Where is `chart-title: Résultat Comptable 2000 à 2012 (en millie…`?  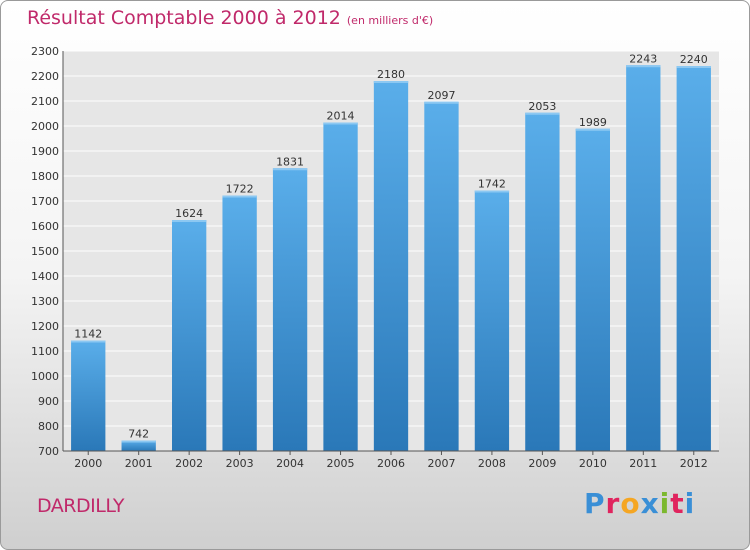 chart-title: Résultat Comptable 2000 à 2012 (en millie… is located at coordinates (230, 18).